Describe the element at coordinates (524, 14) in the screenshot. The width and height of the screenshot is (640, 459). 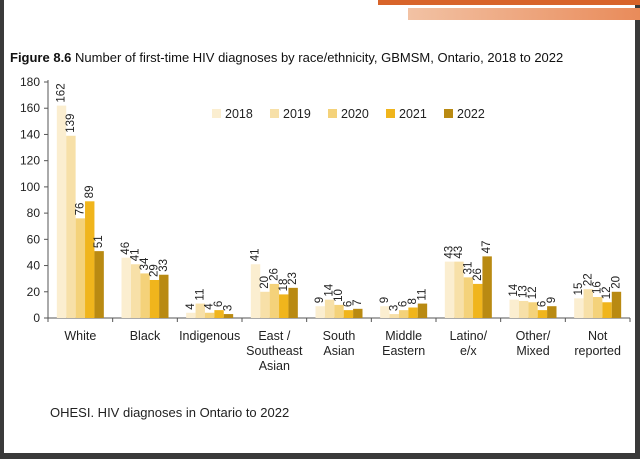
I see `decoration-bar-gradient` at that location.